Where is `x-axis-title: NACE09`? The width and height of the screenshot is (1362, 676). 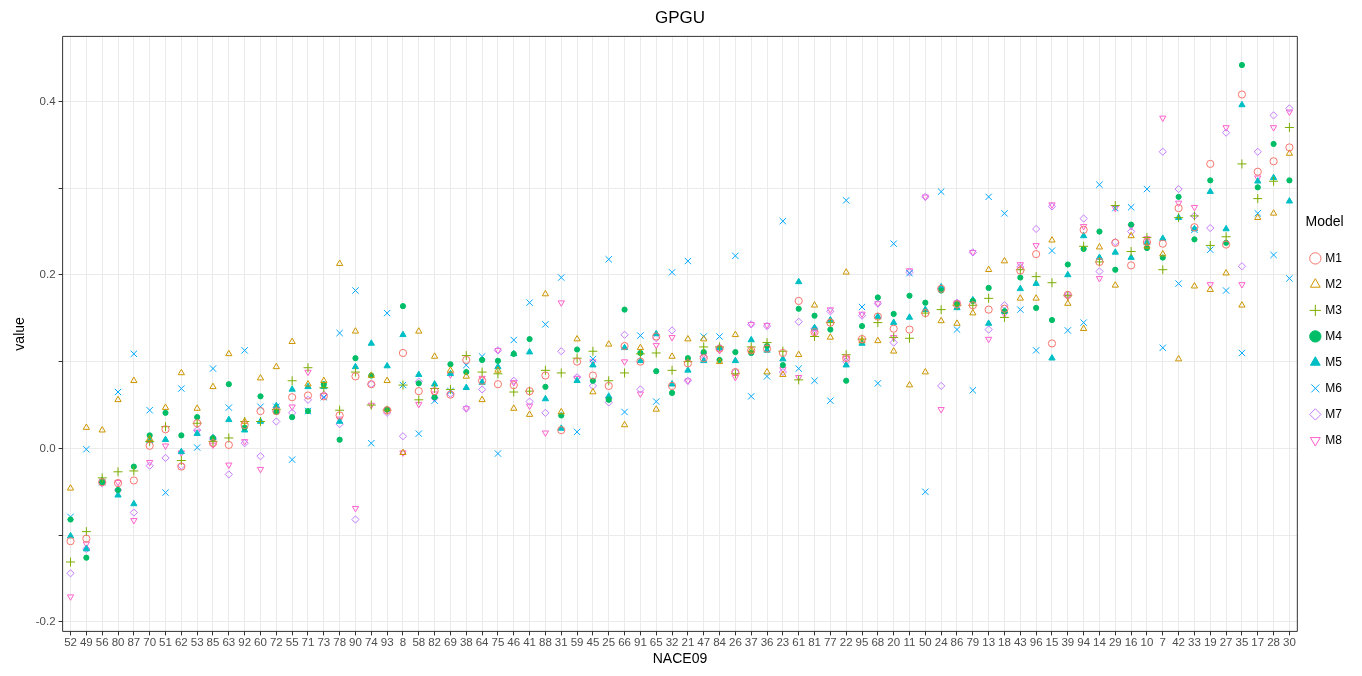
x-axis-title: NACE09 is located at coordinates (680, 658).